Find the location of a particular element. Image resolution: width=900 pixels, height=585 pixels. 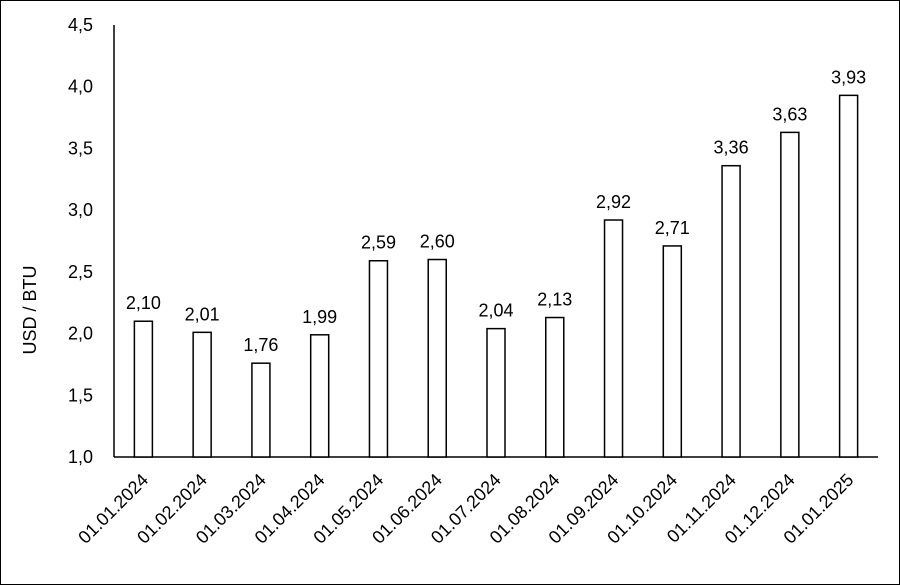

data-label: 2,59 is located at coordinates (378, 243).